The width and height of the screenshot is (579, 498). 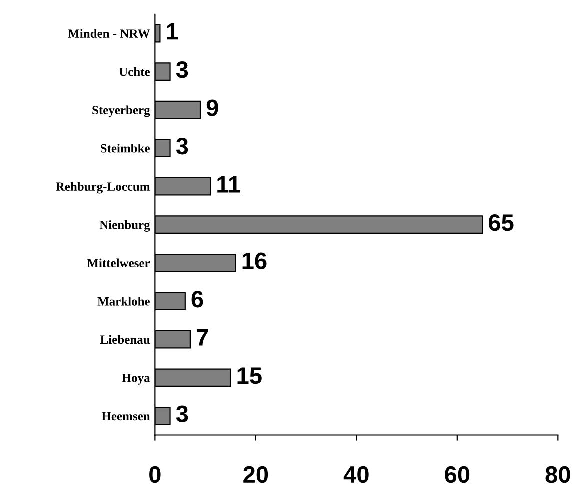 I want to click on data-label: 16, so click(x=254, y=261).